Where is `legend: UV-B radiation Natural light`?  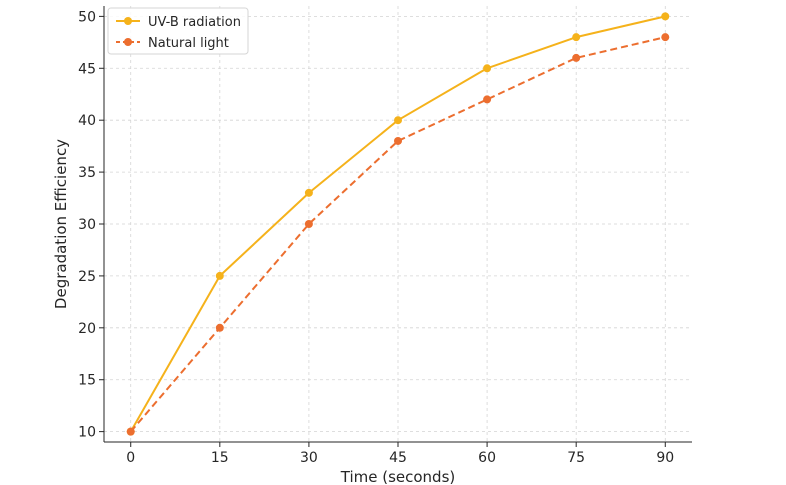
legend: UV-B radiation Natural light is located at coordinates (178, 31).